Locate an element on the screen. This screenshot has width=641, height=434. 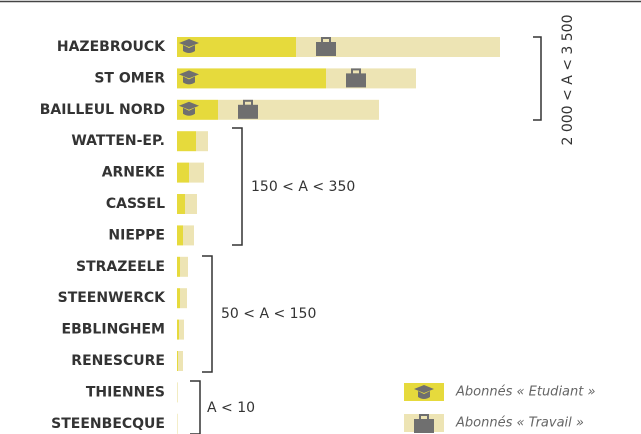
category-label: ARNEKE is located at coordinates (133, 173).